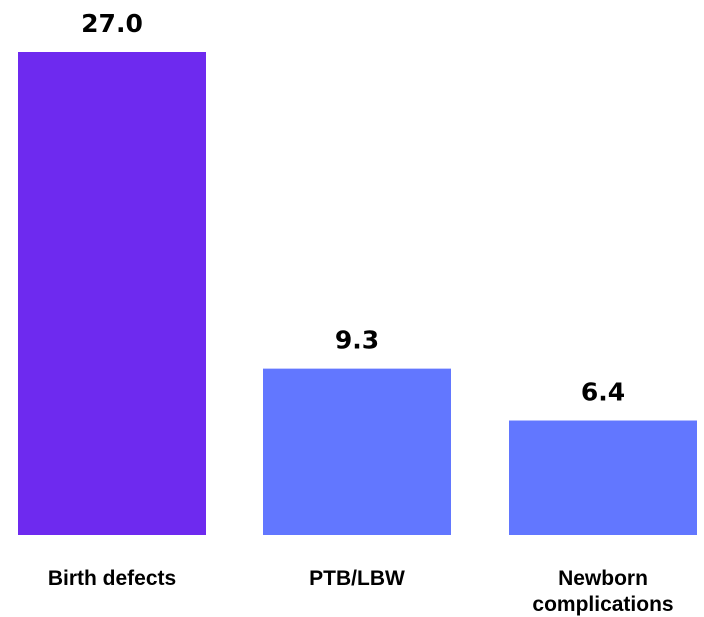 The width and height of the screenshot is (704, 617). I want to click on category-label-1: Birth defects, so click(112, 578).